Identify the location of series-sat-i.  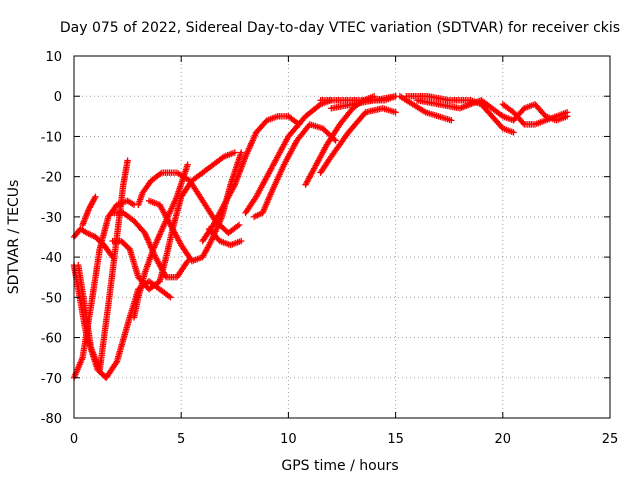
(189, 203).